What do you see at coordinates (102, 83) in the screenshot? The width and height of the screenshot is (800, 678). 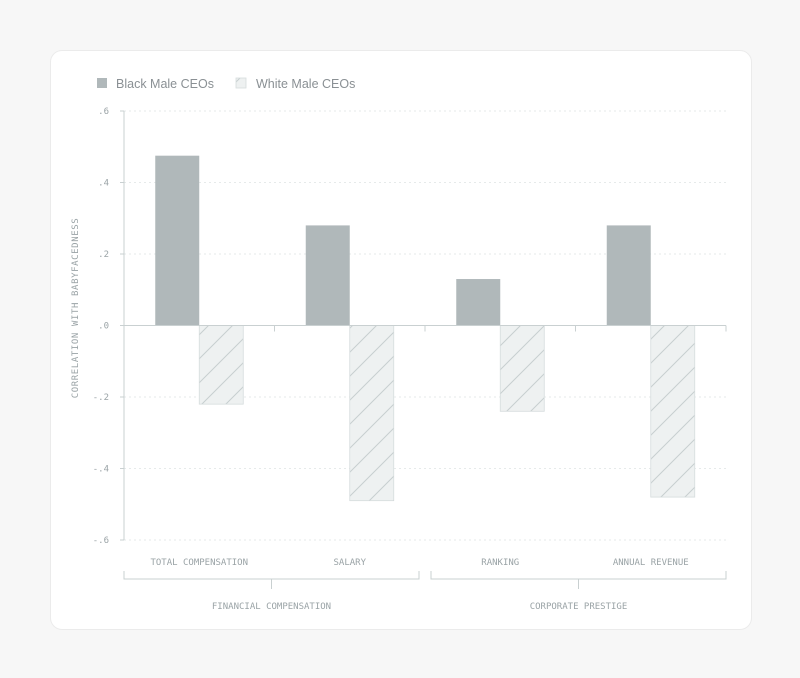 I see `legend-swatch-black-male-ceos` at bounding box center [102, 83].